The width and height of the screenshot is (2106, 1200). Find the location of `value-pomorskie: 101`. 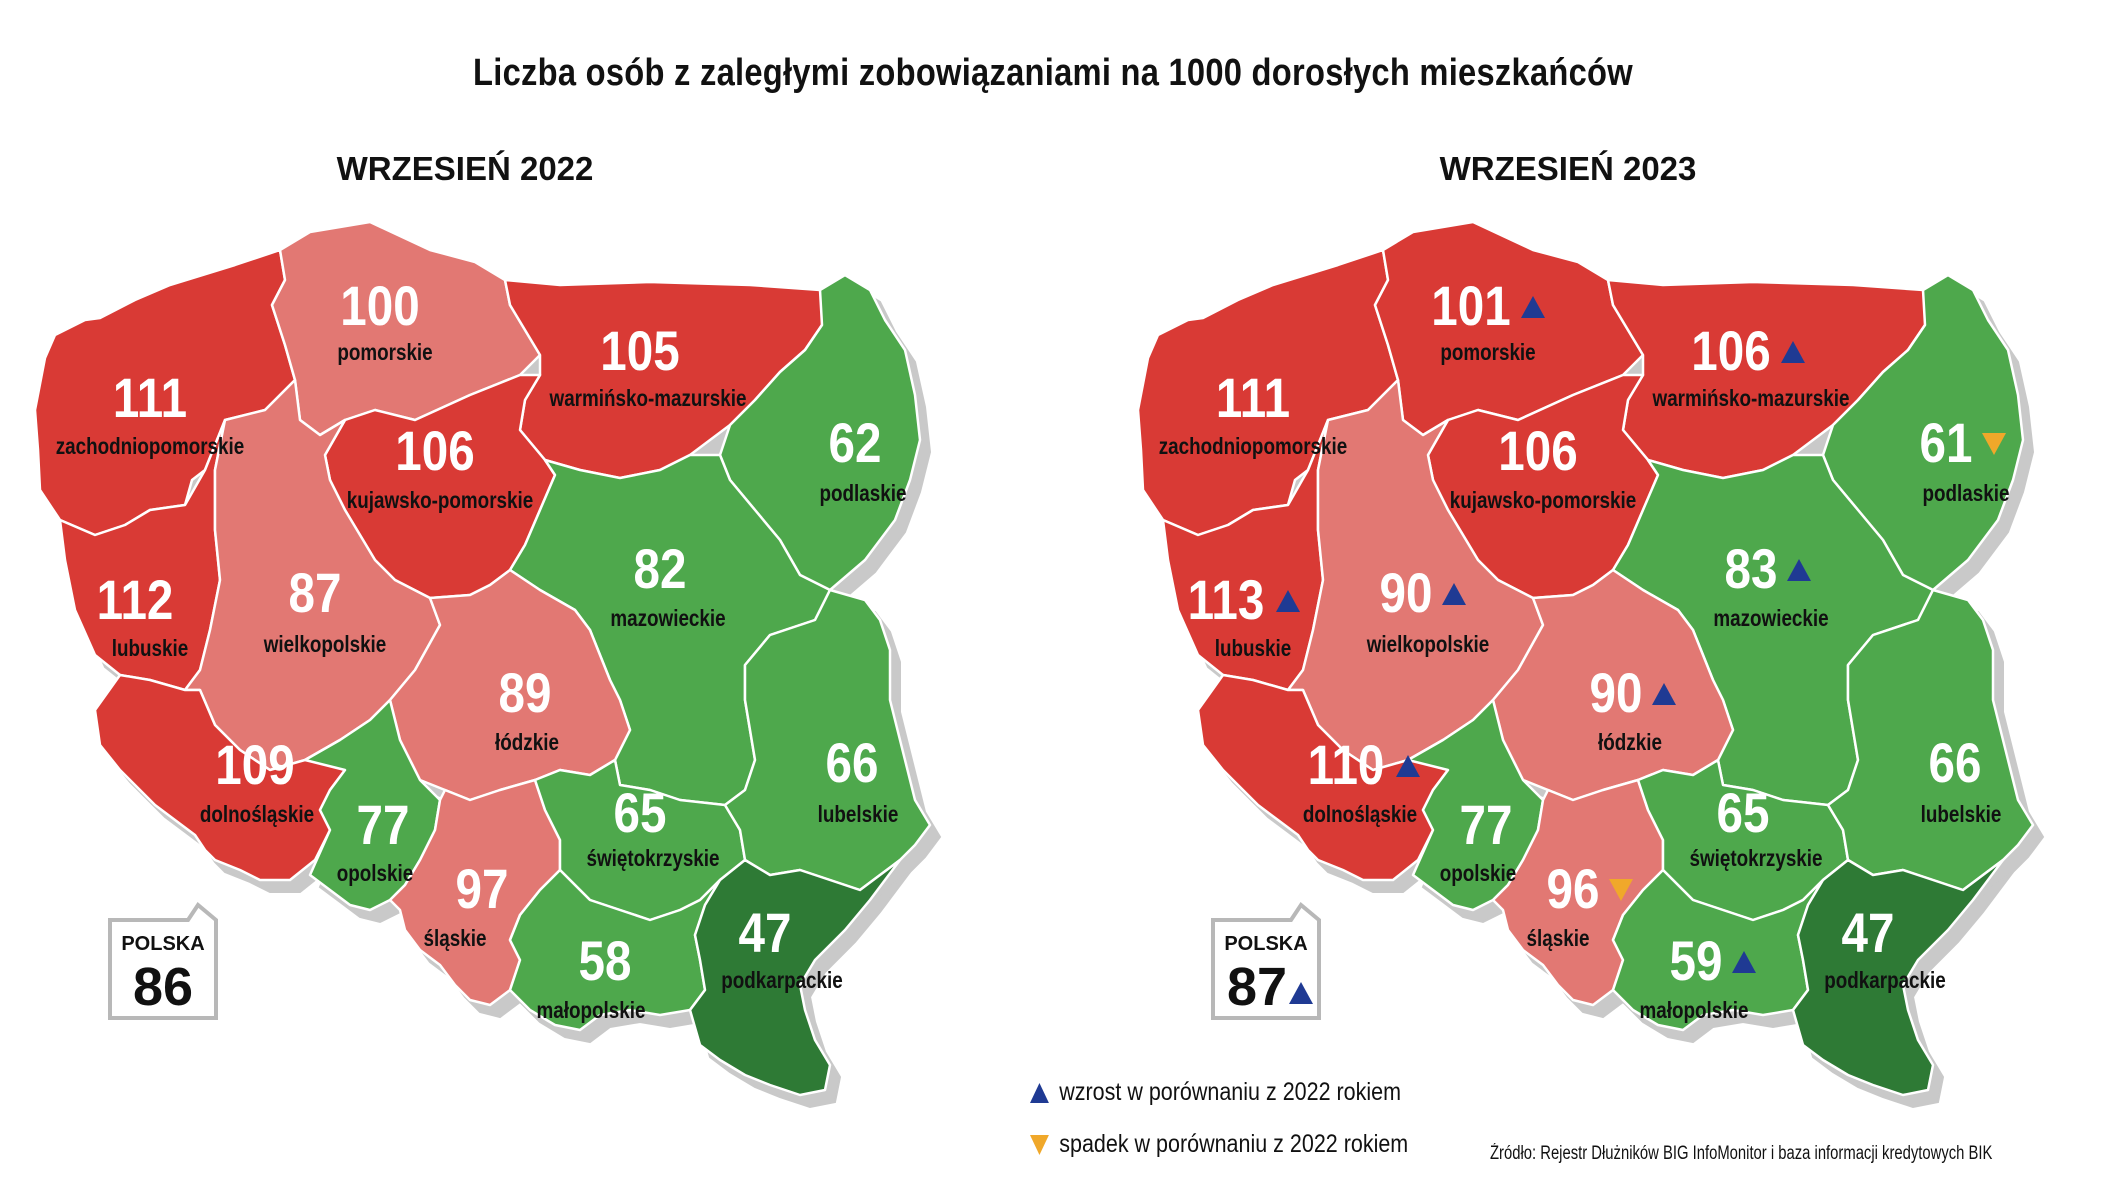

value-pomorskie: 101 is located at coordinates (1470, 306).